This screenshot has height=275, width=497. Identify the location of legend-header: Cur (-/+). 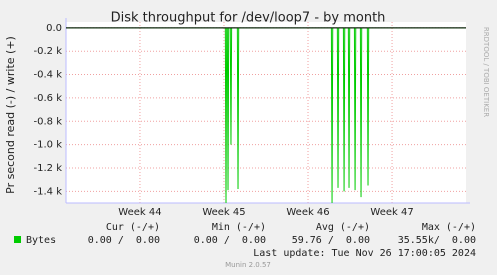
(133, 227).